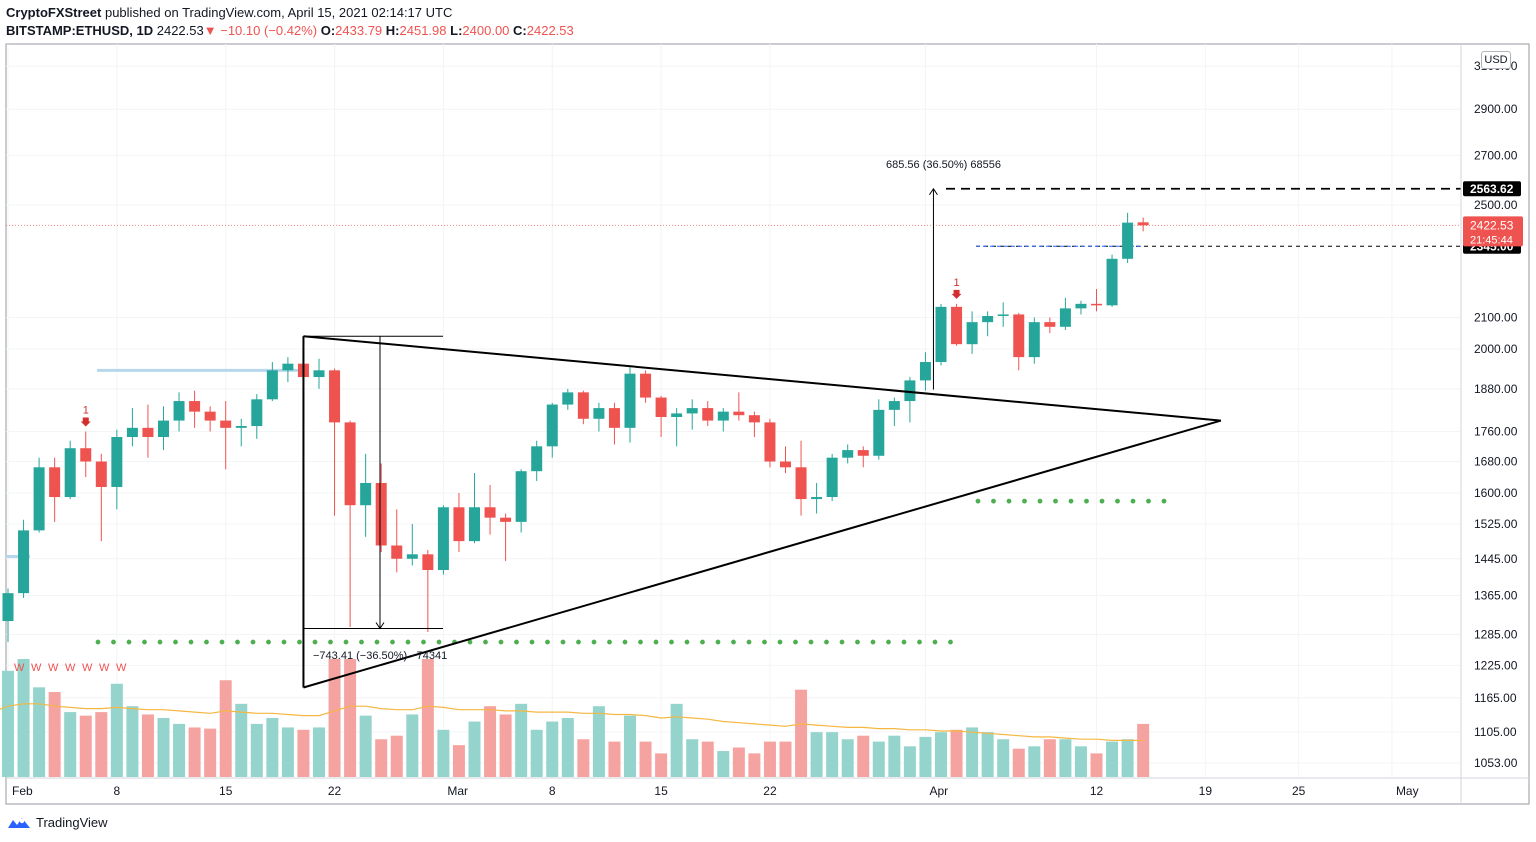 The width and height of the screenshot is (1536, 842). Describe the element at coordinates (552, 791) in the screenshot. I see `time-tick-label: 8` at that location.